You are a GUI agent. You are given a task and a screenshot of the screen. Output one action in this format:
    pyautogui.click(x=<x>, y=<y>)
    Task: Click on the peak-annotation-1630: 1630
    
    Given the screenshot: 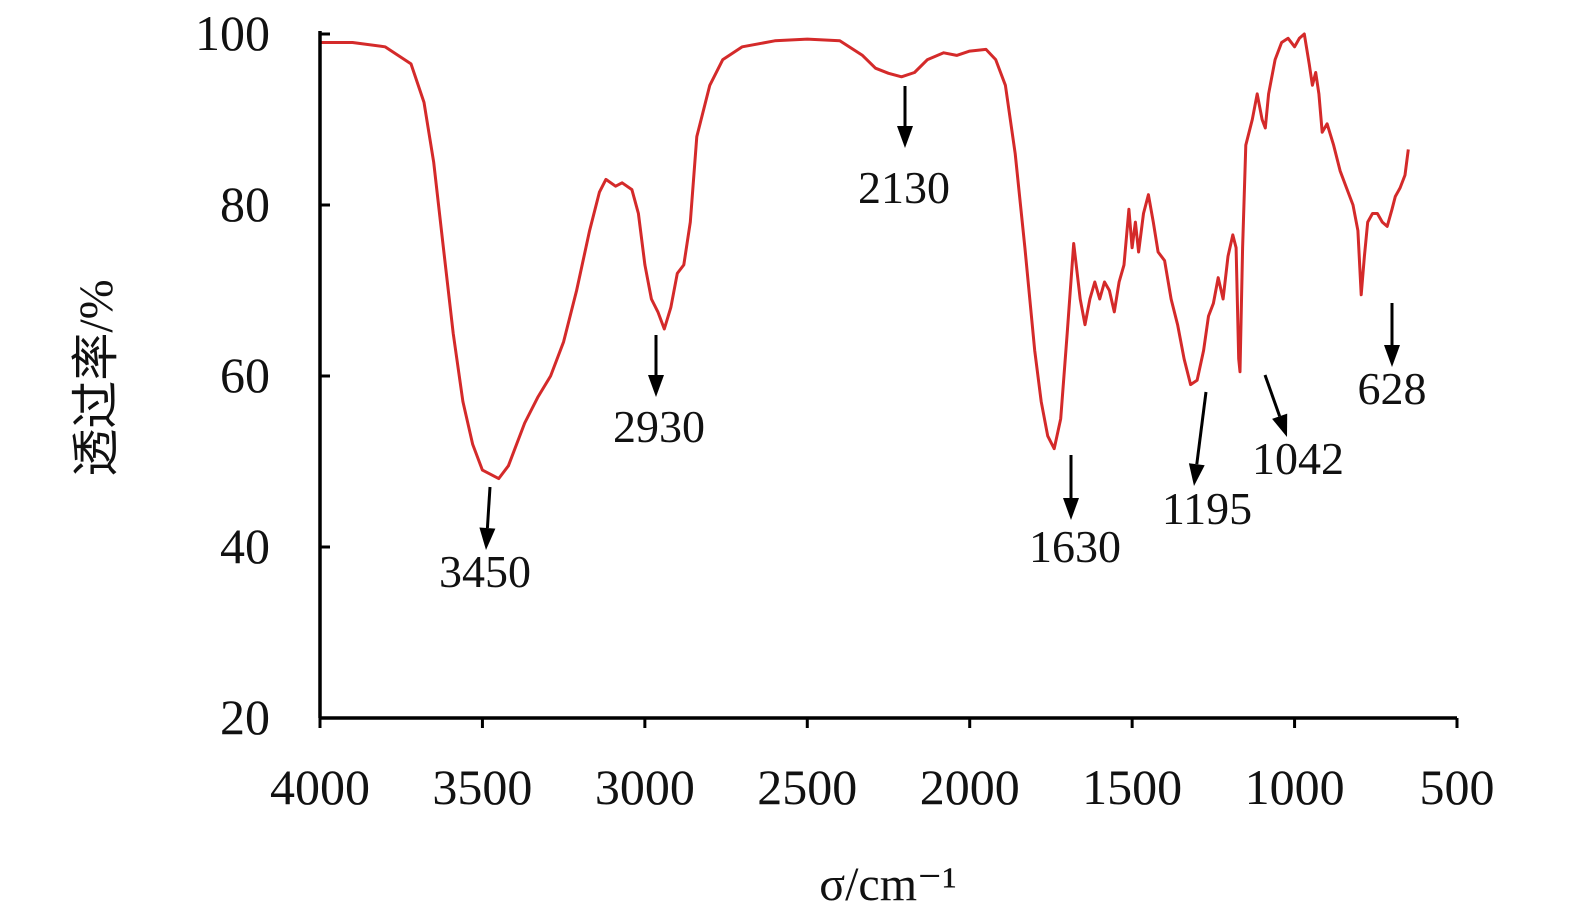 What is the action you would take?
    pyautogui.click(x=1075, y=513)
    